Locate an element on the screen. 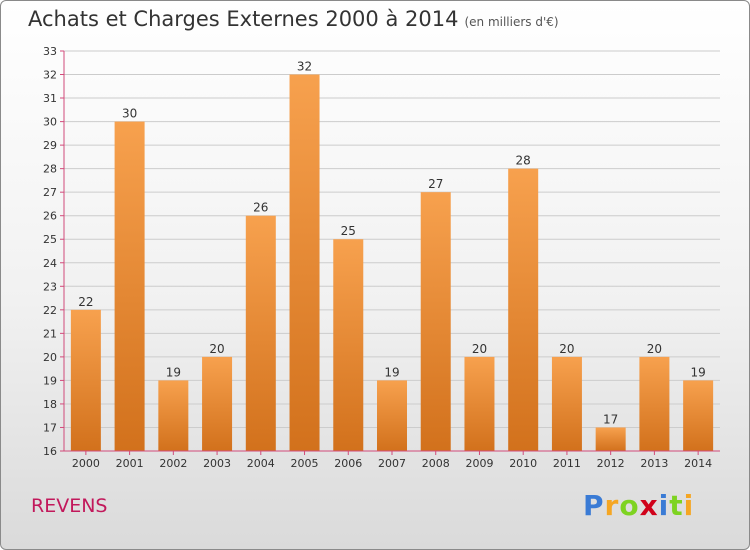 The width and height of the screenshot is (750, 550). y-tick-label: 33 is located at coordinates (50, 51).